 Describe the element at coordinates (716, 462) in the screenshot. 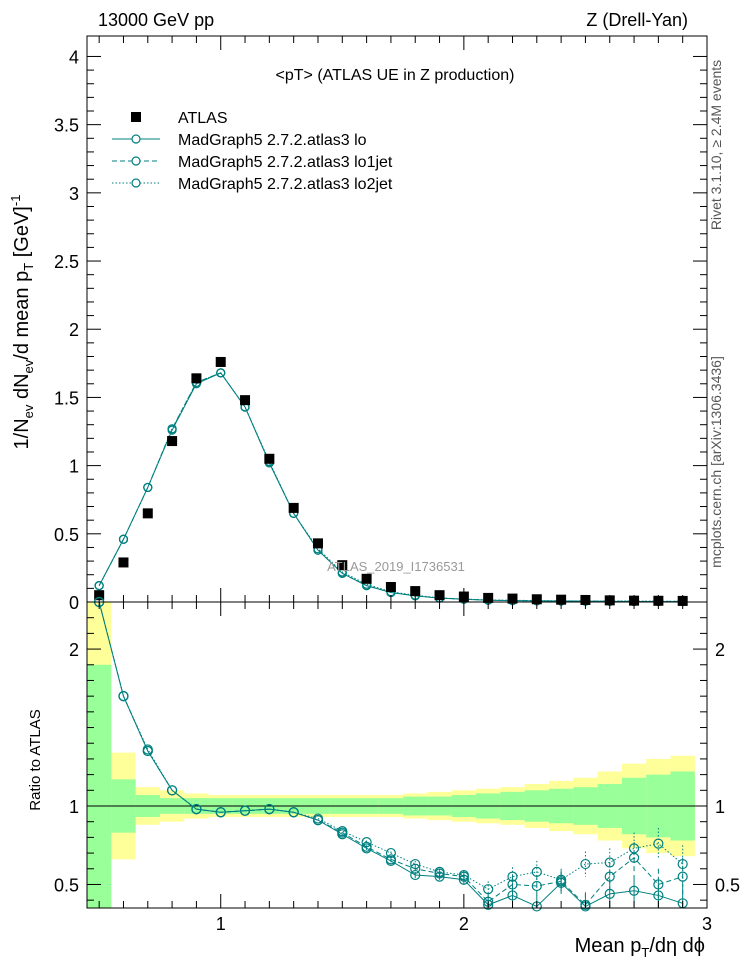

I see `mcplots-label: mcplots.cern.ch [arXiv:1306.3436]` at that location.